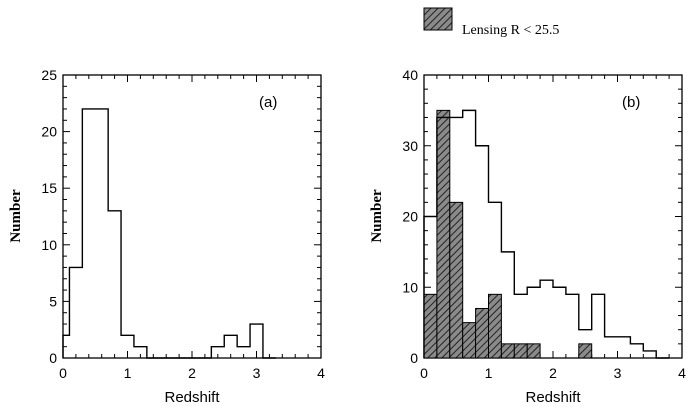 This screenshot has height=407, width=691. Describe the element at coordinates (553, 397) in the screenshot. I see `panel-b-xlabel: Redshift` at that location.